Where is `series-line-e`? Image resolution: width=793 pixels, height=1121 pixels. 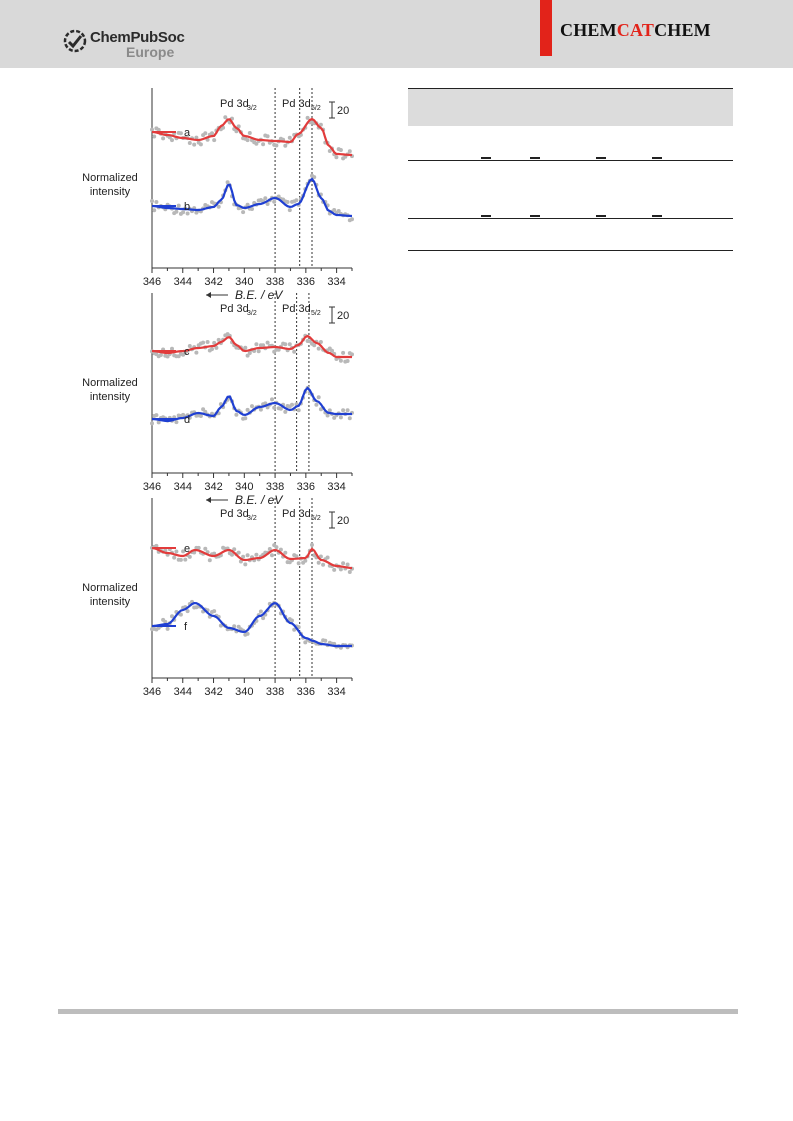 series-line-e is located at coordinates (252, 558).